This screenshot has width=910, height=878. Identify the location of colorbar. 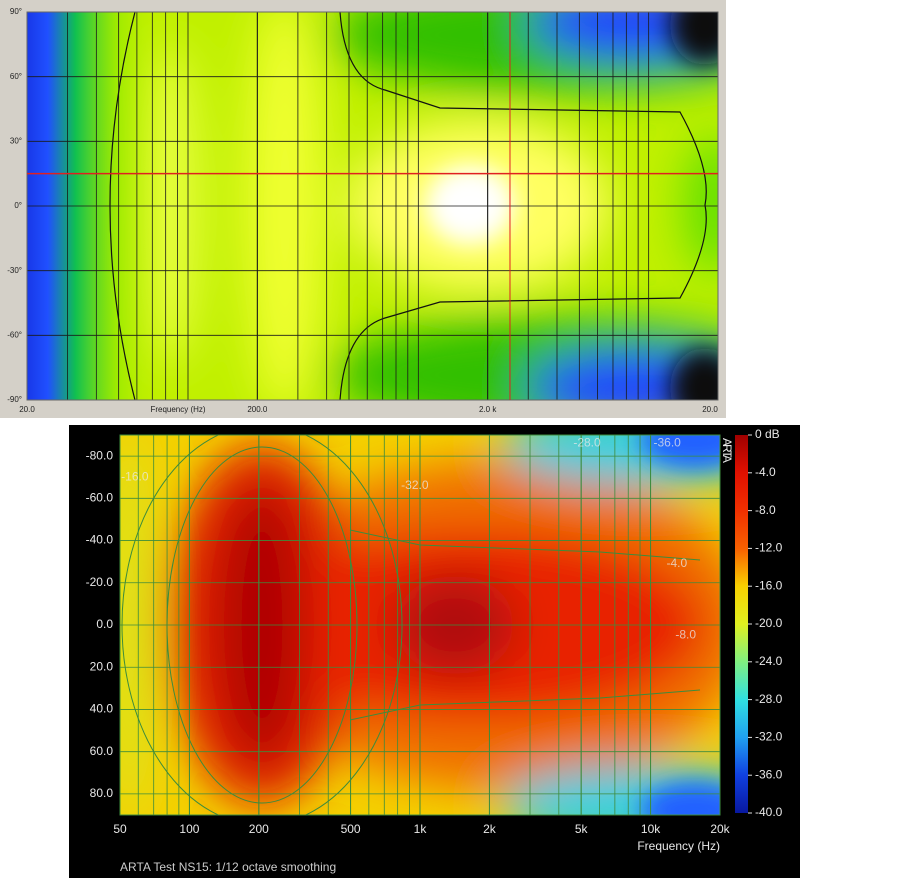
(741, 624).